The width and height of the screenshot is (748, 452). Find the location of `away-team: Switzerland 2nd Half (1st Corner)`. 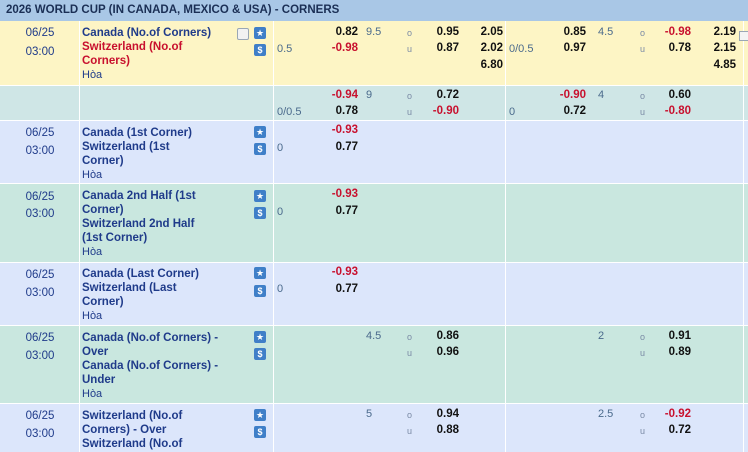

away-team: Switzerland 2nd Half (1st Corner) is located at coordinates (138, 231).